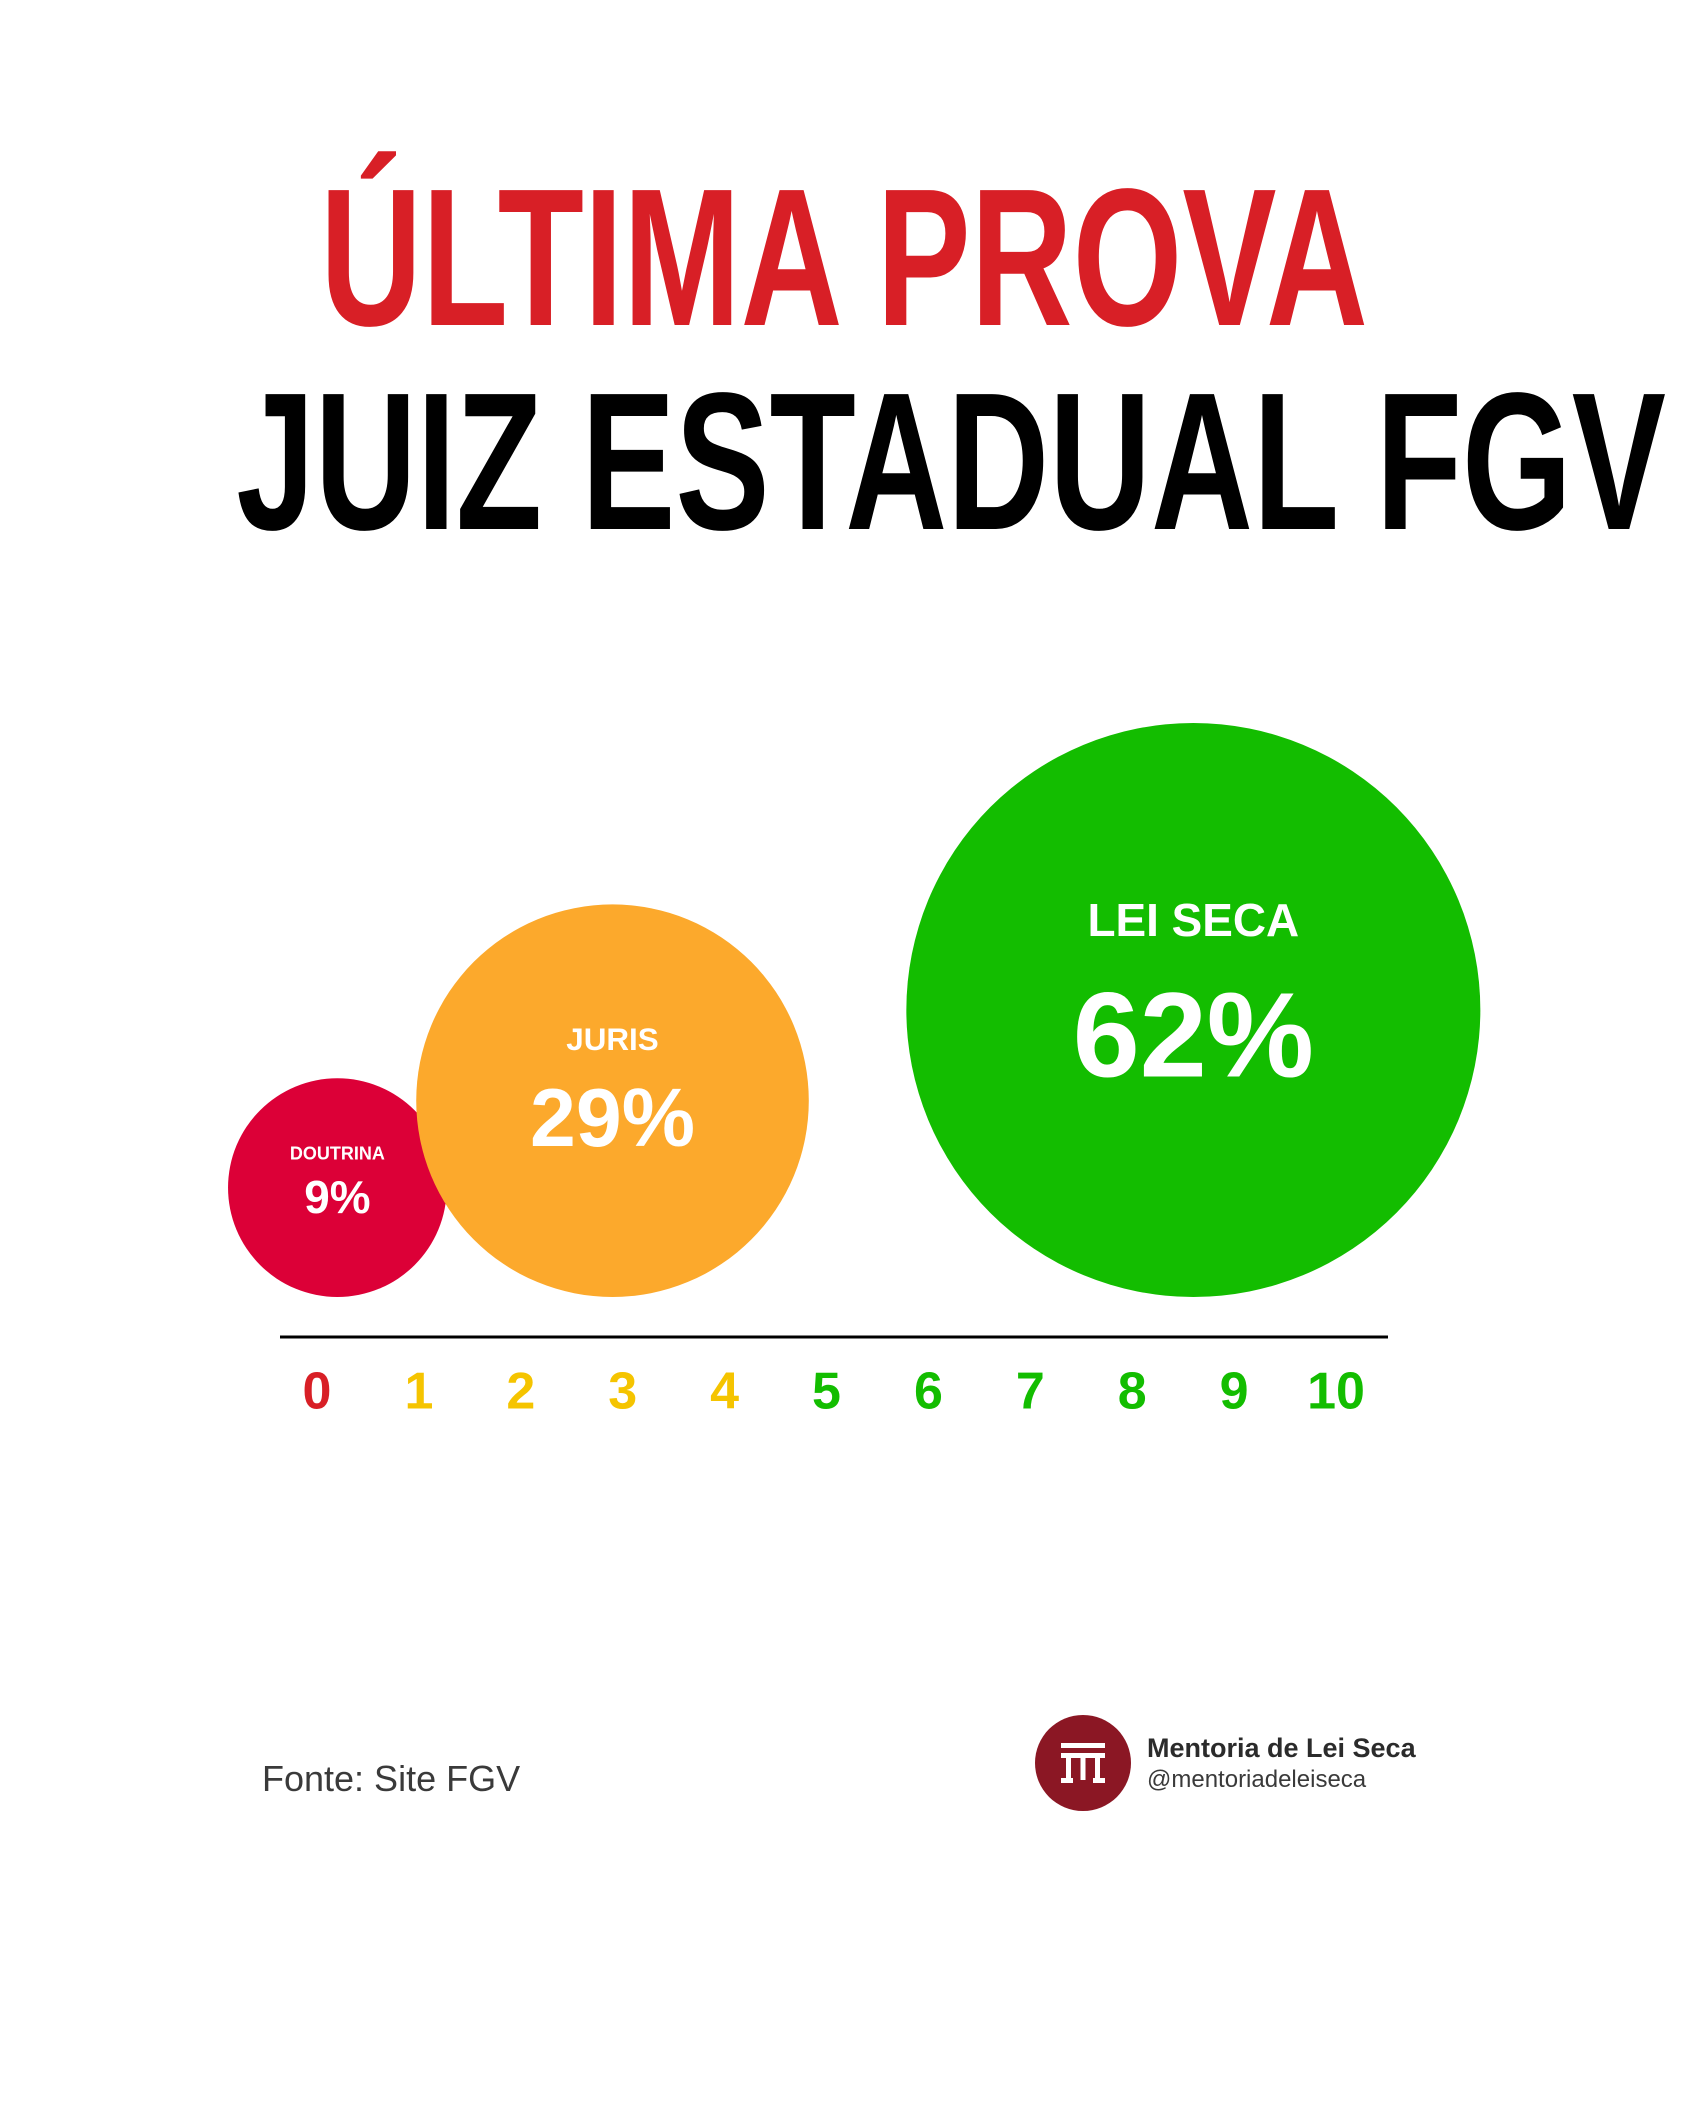 This screenshot has width=1688, height=2110. What do you see at coordinates (1281, 1748) in the screenshot?
I see `brand-name: Mentoria de Lei Seca` at bounding box center [1281, 1748].